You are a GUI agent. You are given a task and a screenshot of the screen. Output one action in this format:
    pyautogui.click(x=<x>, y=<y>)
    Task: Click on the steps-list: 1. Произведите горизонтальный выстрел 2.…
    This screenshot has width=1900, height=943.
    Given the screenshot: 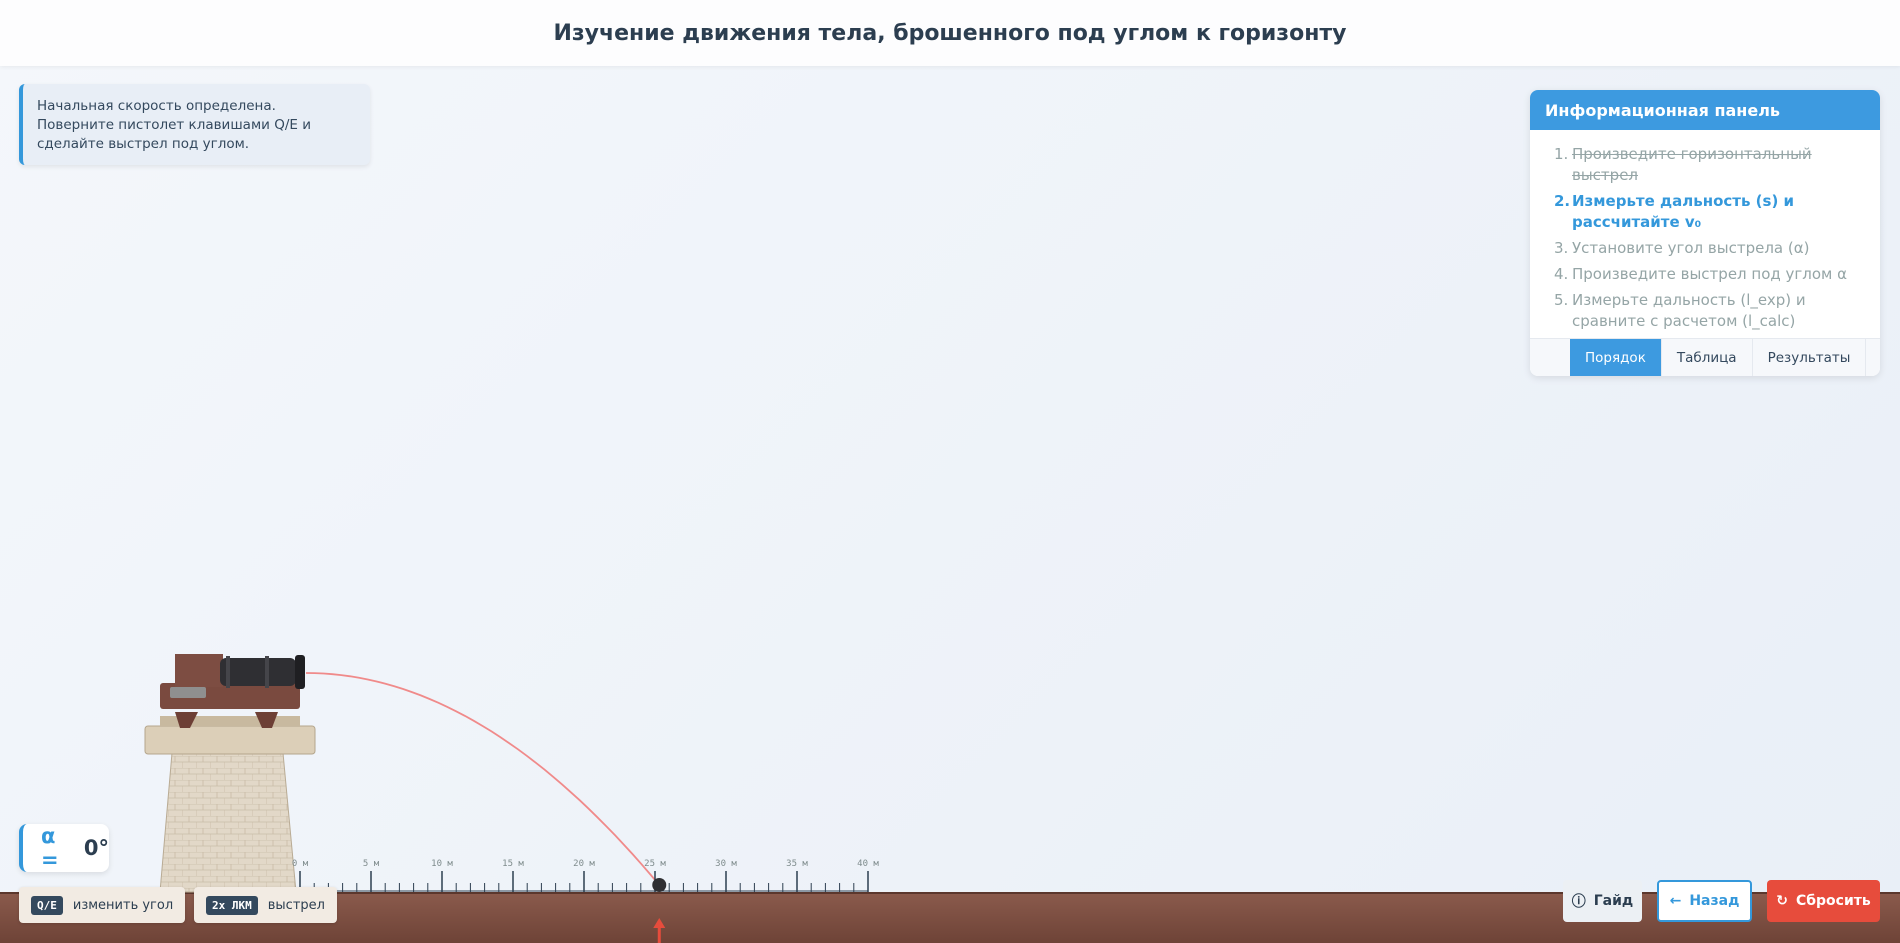 What is the action you would take?
    pyautogui.click(x=1705, y=231)
    